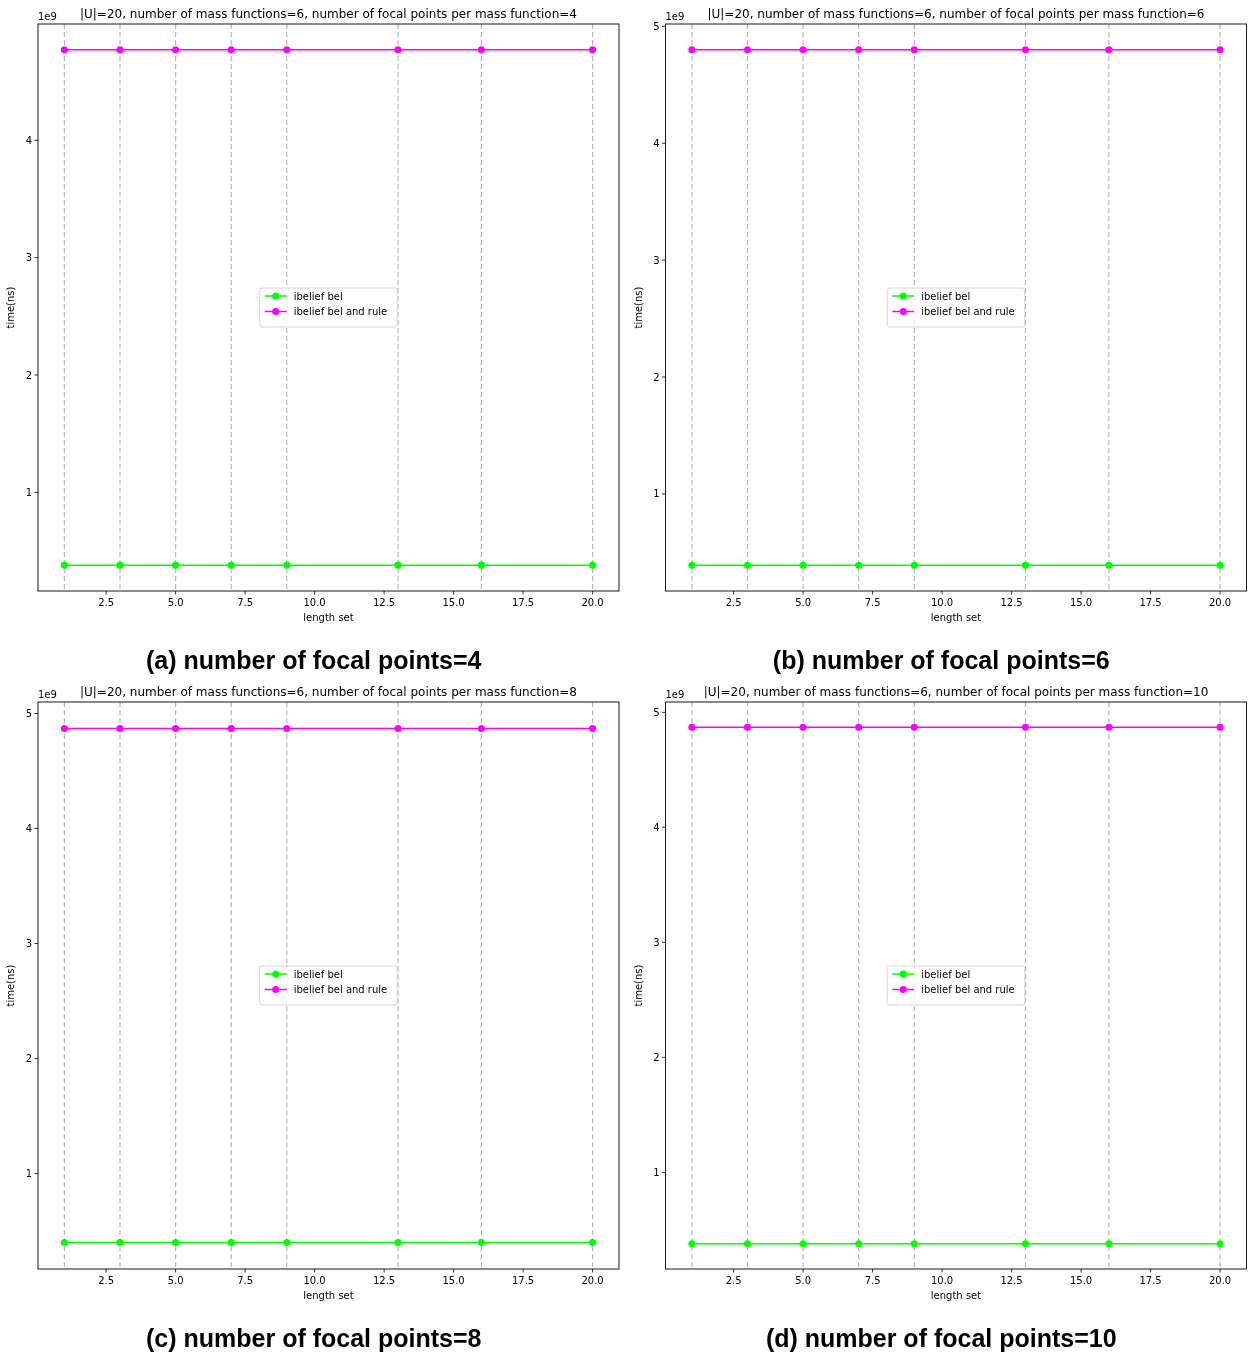  What do you see at coordinates (941, 660) in the screenshot?
I see `text: (b) number of focal points=6` at bounding box center [941, 660].